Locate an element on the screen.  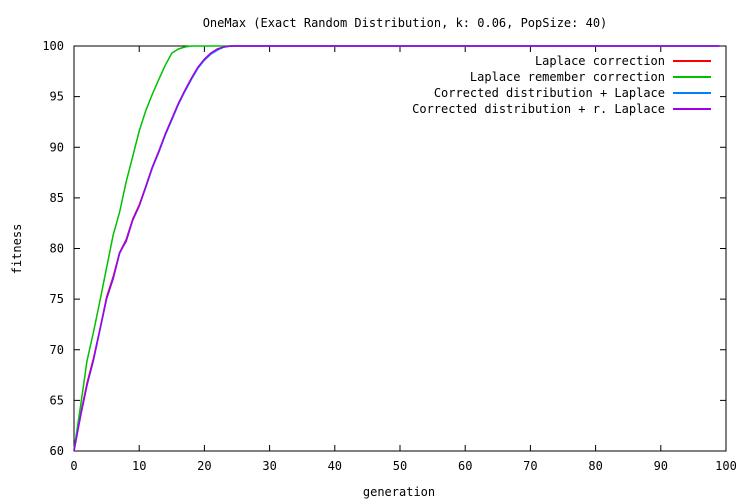
x-tick-label: 70 is located at coordinates (530, 466).